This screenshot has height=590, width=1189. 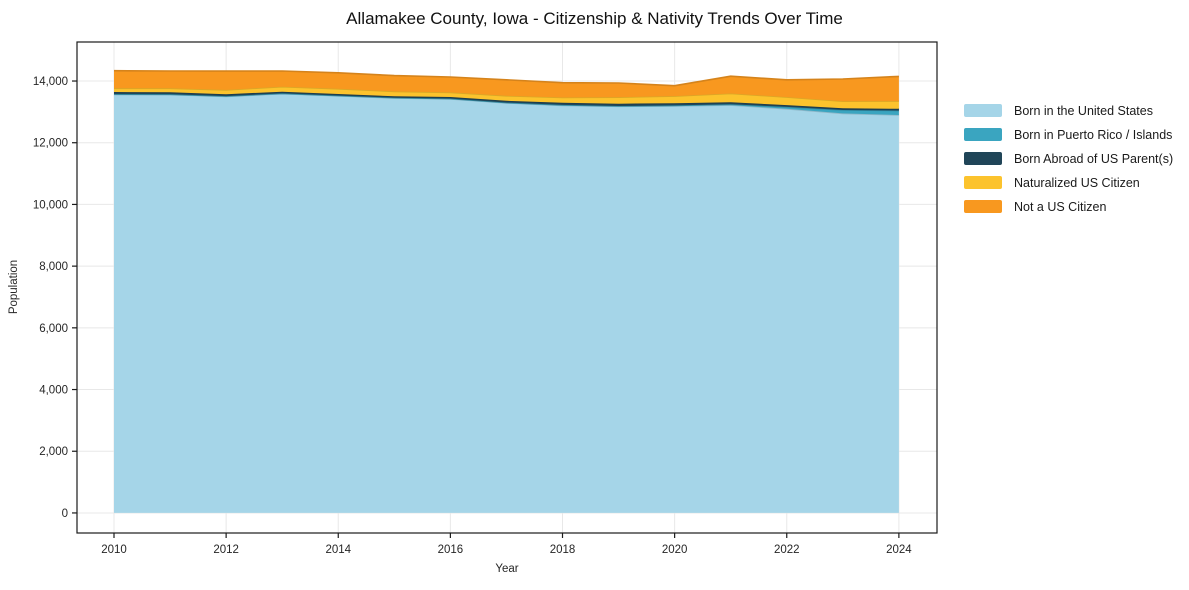 I want to click on legend-item-born-abroad: Born Abroad of US Parent(s), so click(x=1069, y=158).